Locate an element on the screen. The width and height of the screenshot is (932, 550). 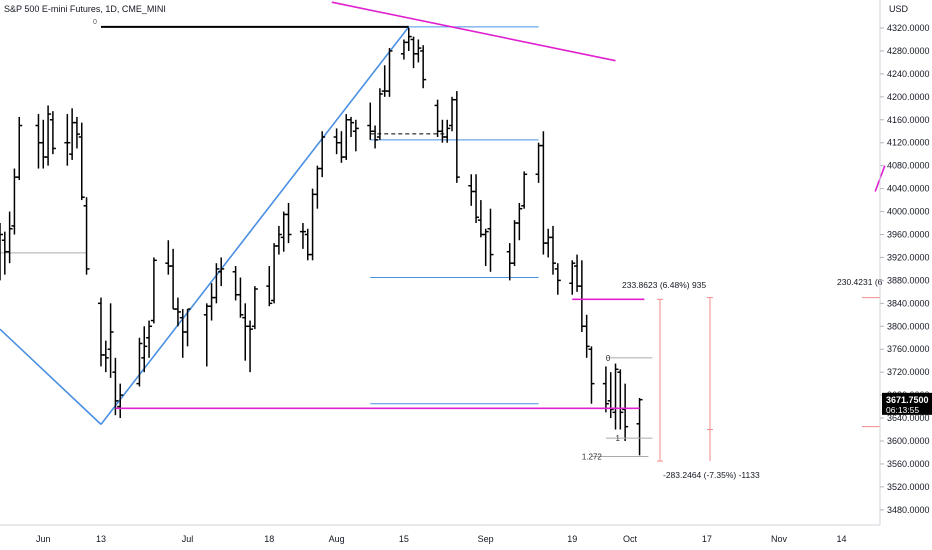
y-tick-label: 4000.0000 is located at coordinates (908, 212).